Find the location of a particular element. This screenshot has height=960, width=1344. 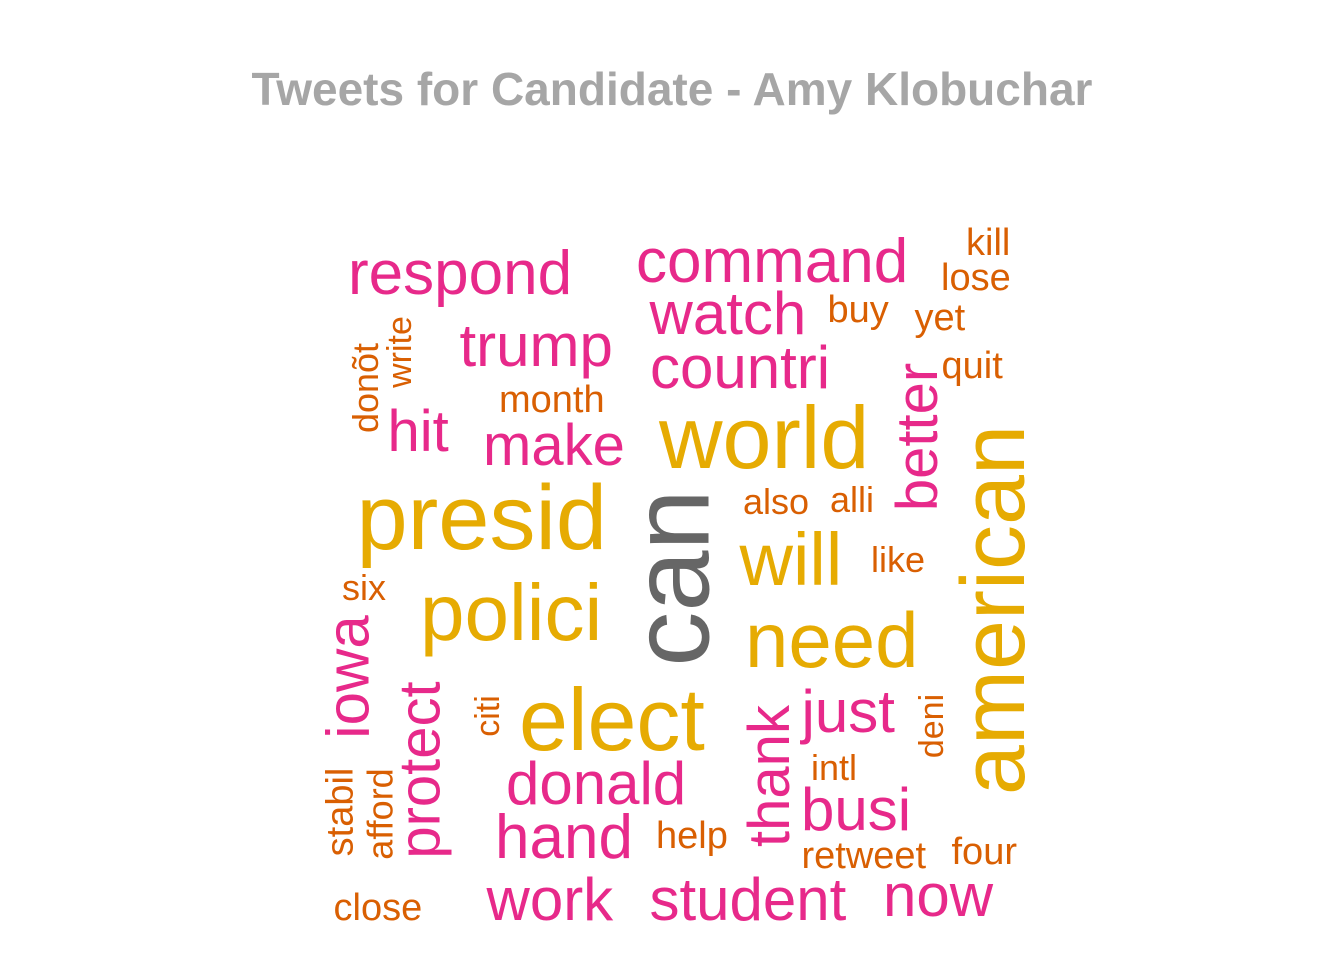

word-31: write is located at coordinates (399, 352).